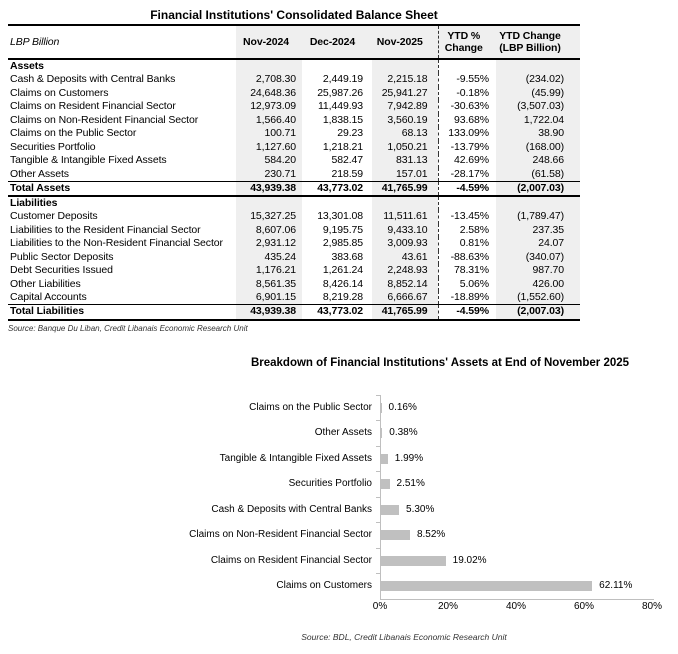  What do you see at coordinates (405, 120) in the screenshot?
I see `cell-value: 3,560.19` at bounding box center [405, 120].